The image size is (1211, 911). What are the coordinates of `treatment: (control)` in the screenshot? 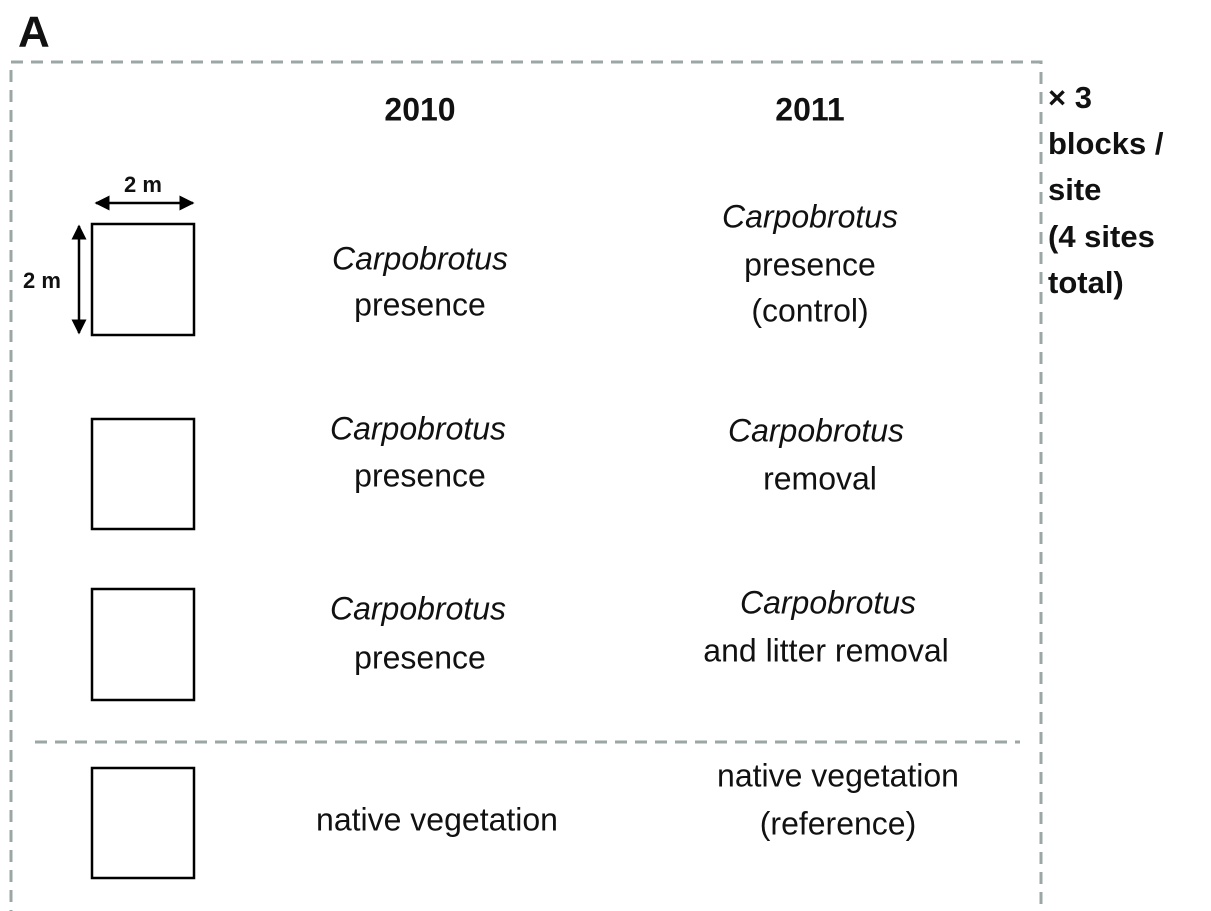 It's located at (809, 310).